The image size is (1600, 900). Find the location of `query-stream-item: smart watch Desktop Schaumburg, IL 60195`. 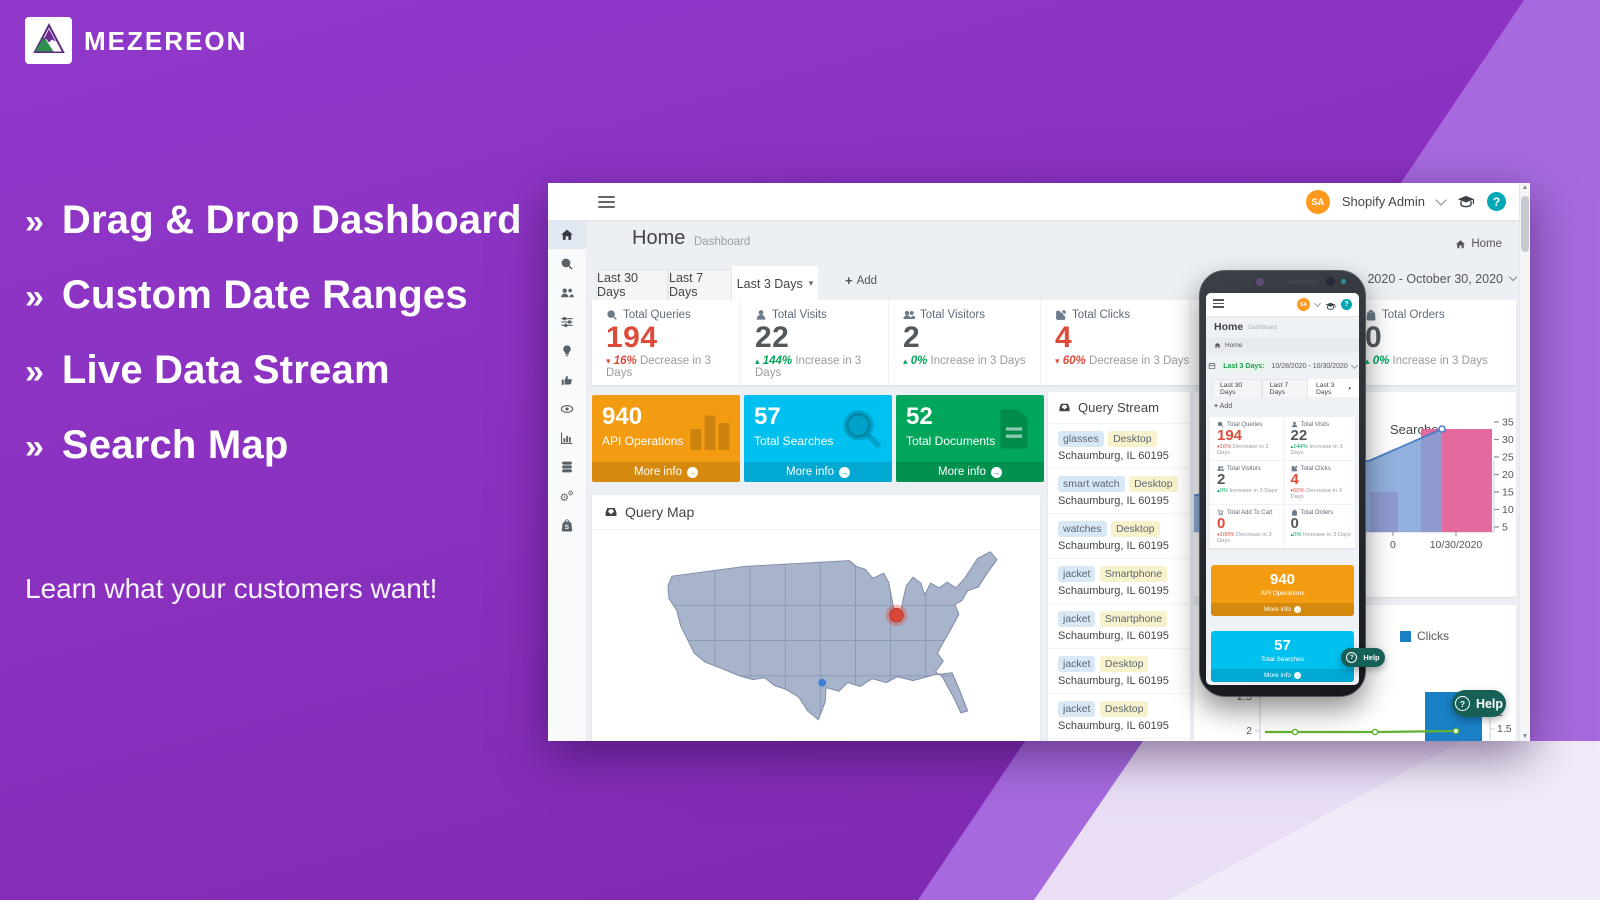

query-stream-item: smart watch Desktop Schaumburg, IL 60195 is located at coordinates (1119, 491).